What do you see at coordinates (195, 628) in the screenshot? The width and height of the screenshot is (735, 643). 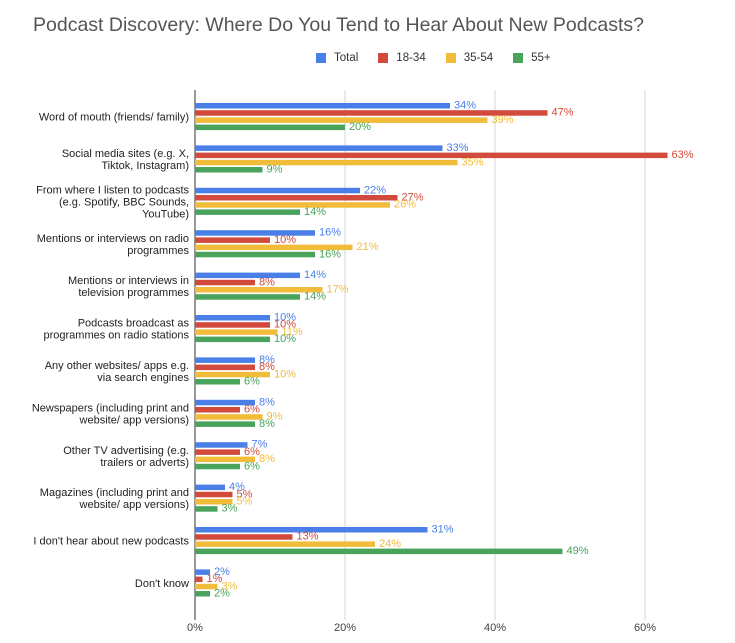 I see `x-tick-label: 0%` at bounding box center [195, 628].